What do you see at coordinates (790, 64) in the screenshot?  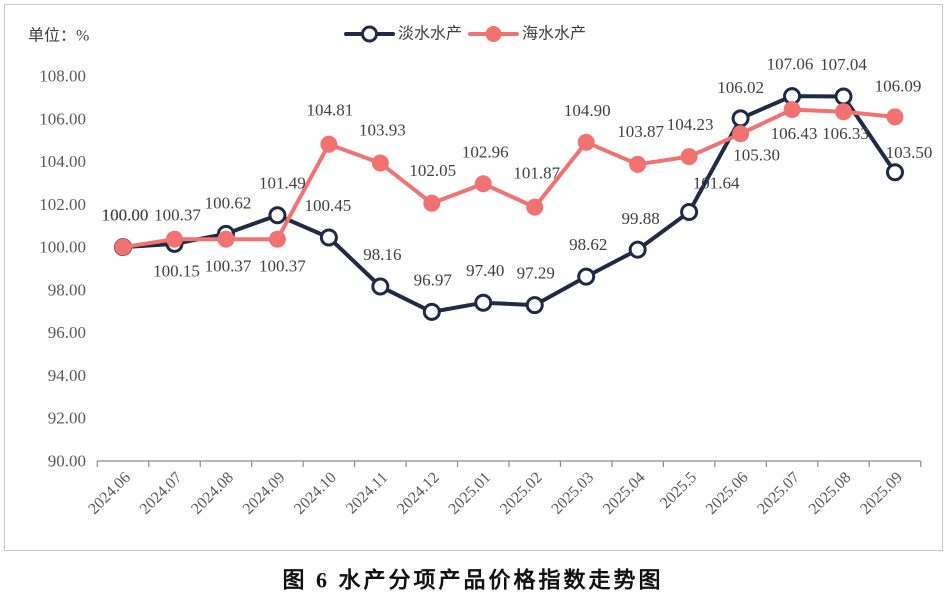 I see `data-label: 107.06` at bounding box center [790, 64].